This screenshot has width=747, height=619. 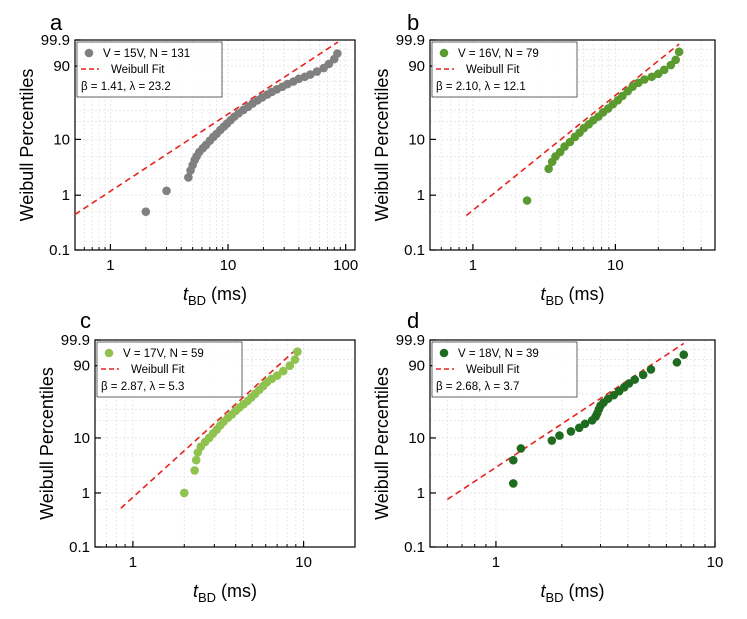 I want to click on legend-series-label: V = 18V, N = 39, so click(x=498, y=354).